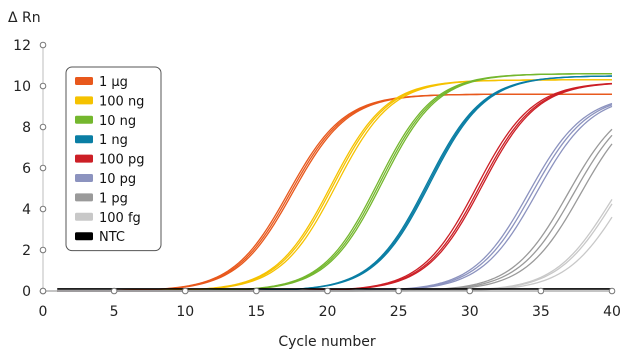 The width and height of the screenshot is (627, 350). Describe the element at coordinates (256, 312) in the screenshot. I see `x-tick-label-15: 15` at that location.